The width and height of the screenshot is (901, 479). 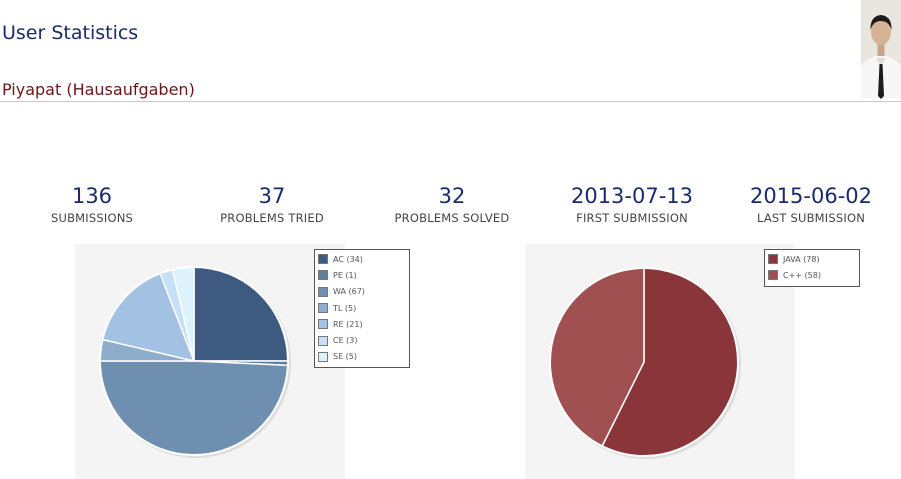 I want to click on stat-value: 136, so click(x=92, y=196).